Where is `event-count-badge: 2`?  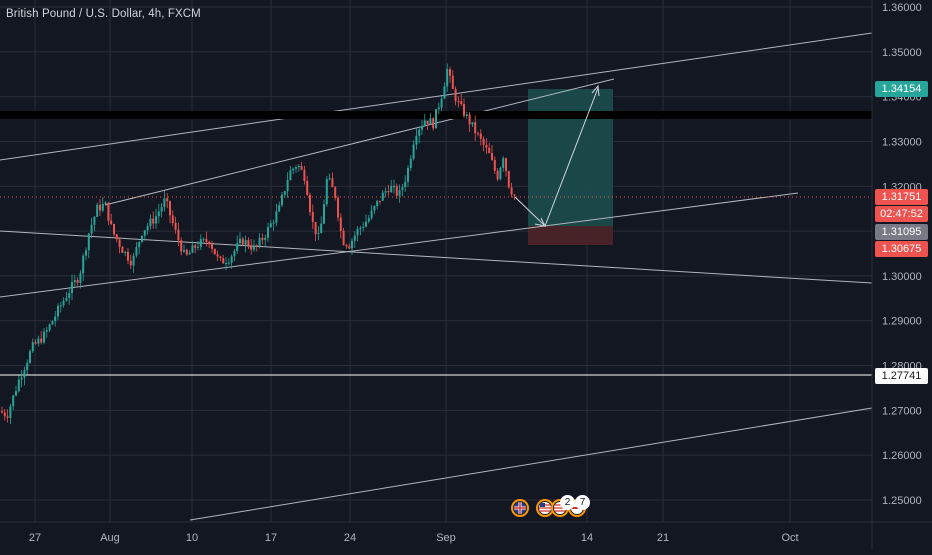
event-count-badge: 2 is located at coordinates (567, 502).